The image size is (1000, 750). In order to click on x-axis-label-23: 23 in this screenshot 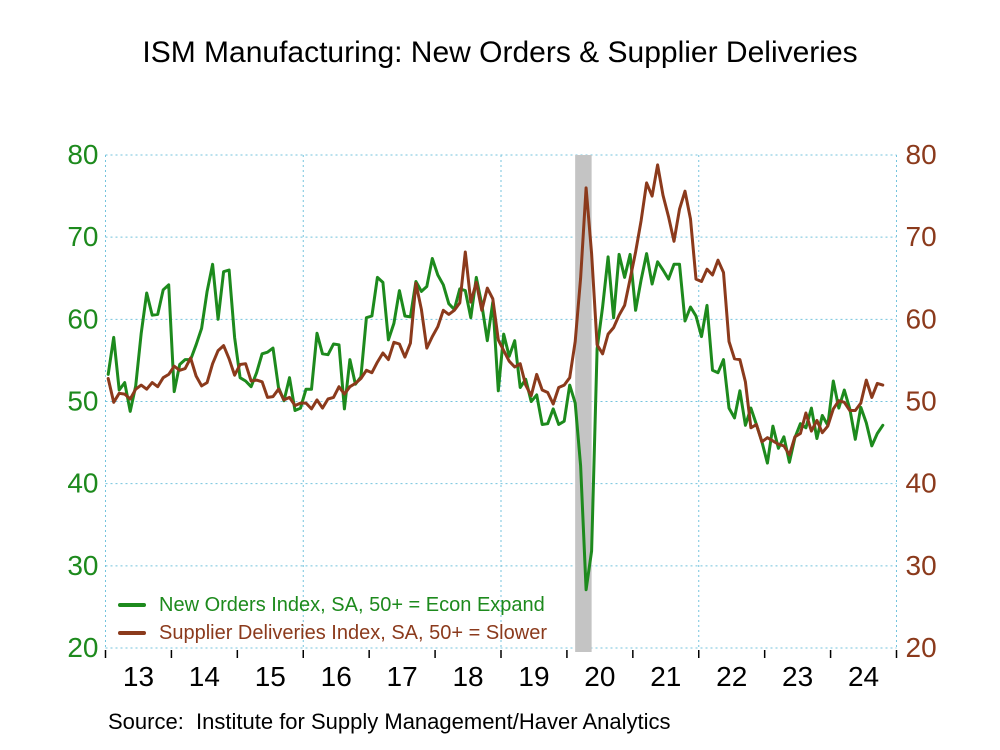, I will do `click(797, 676)`.